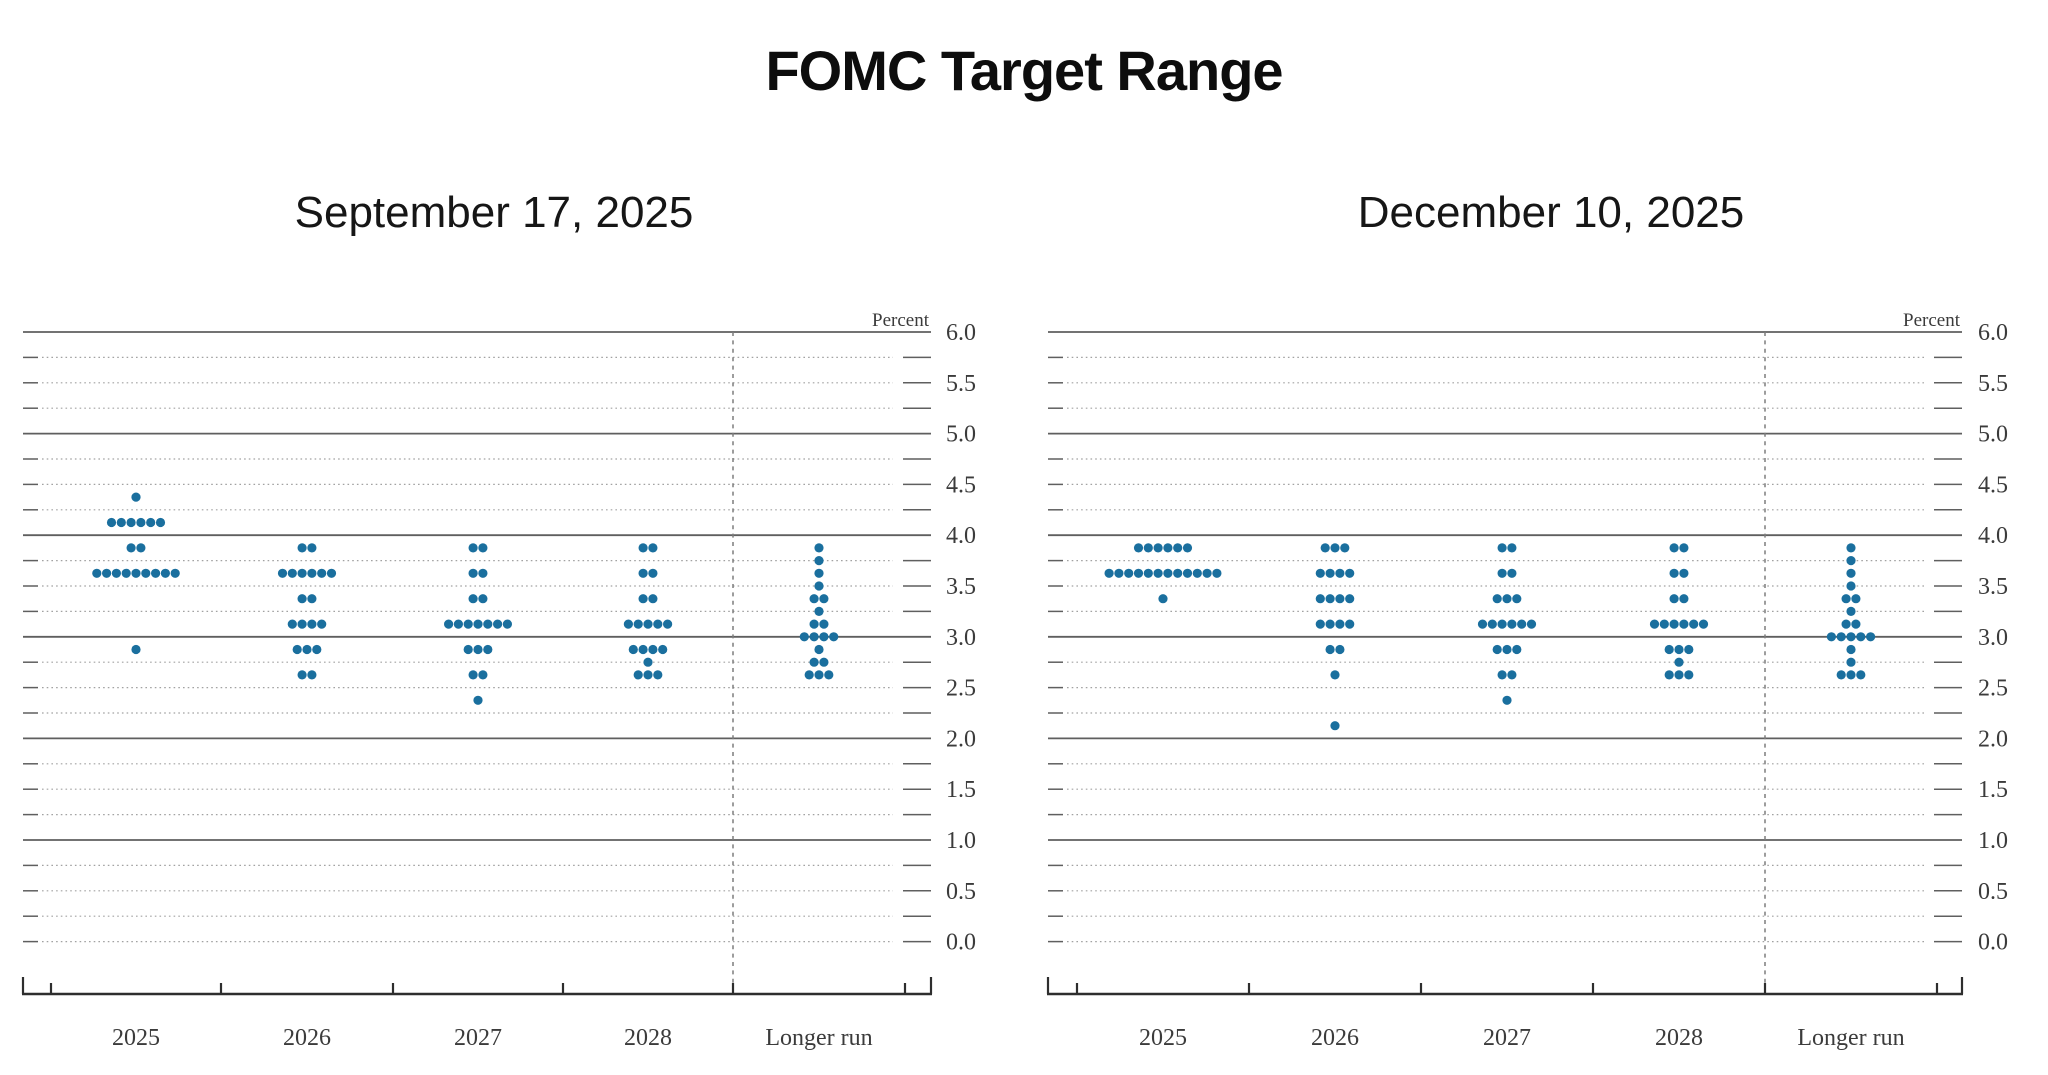  I want to click on page-title: FOMC Target Range, so click(1024, 70).